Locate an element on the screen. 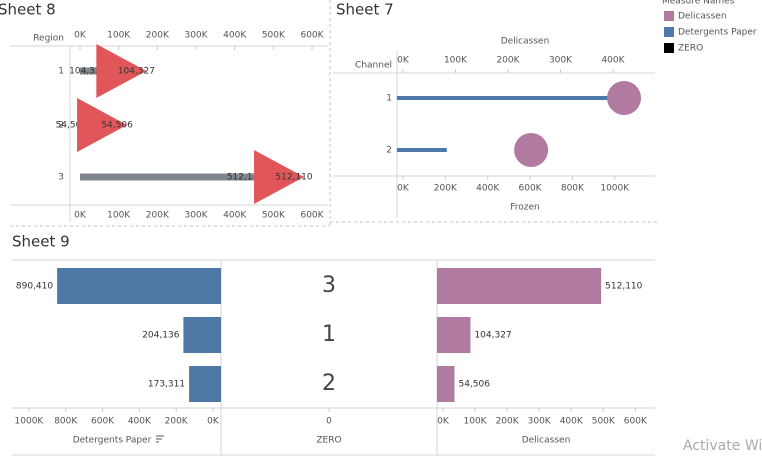 Image resolution: width=762 pixels, height=461 pixels. axis-title: Detergents Paper is located at coordinates (112, 441).